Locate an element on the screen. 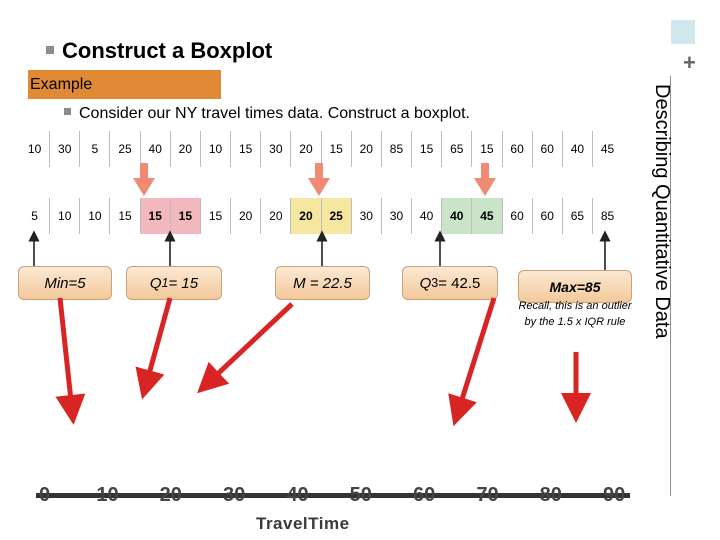  number-line-tick: 40 is located at coordinates (297, 495).